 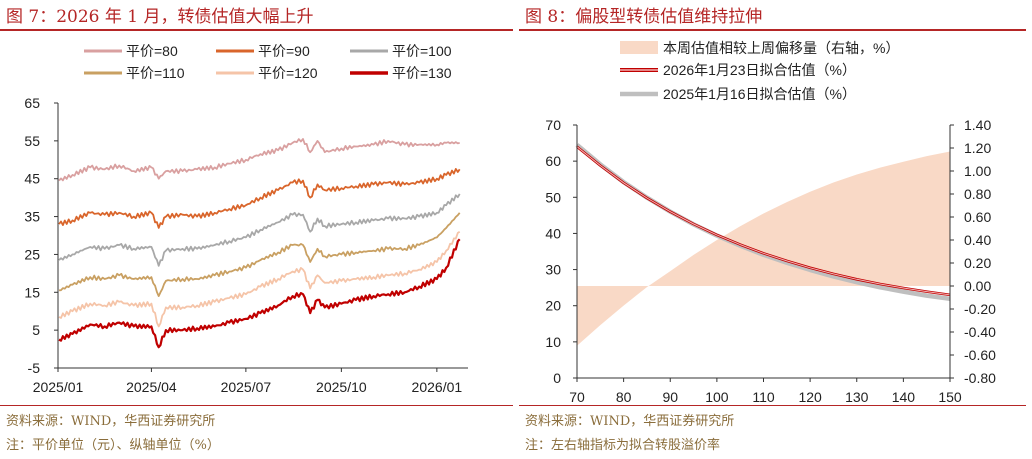 I want to click on right-x-tick-label: 110, so click(x=763, y=397).